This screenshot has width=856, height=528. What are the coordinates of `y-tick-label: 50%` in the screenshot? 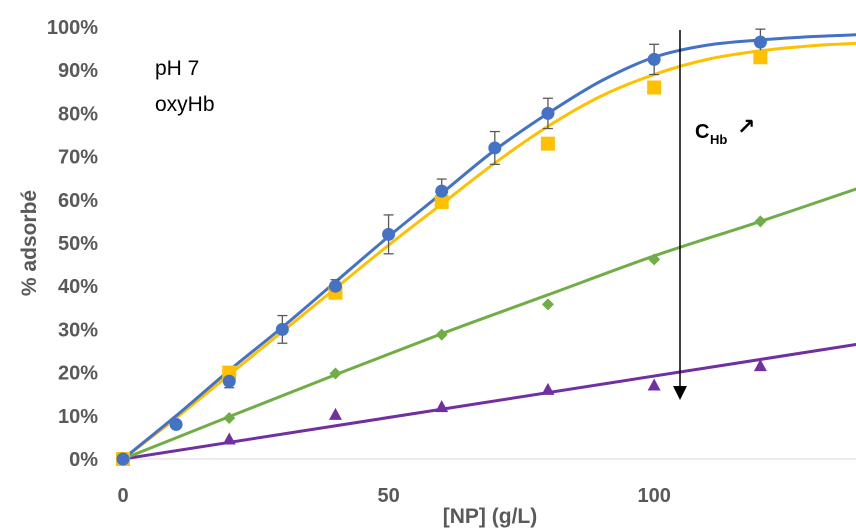 It's located at (78, 244).